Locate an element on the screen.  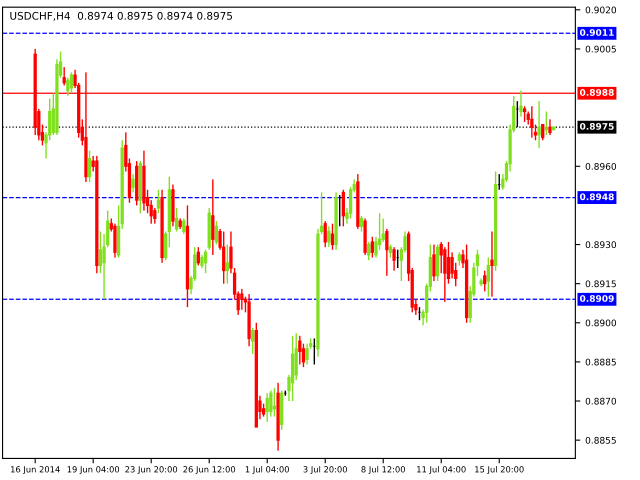
x-tick-label: 11 Jul 04:00 is located at coordinates (441, 470).